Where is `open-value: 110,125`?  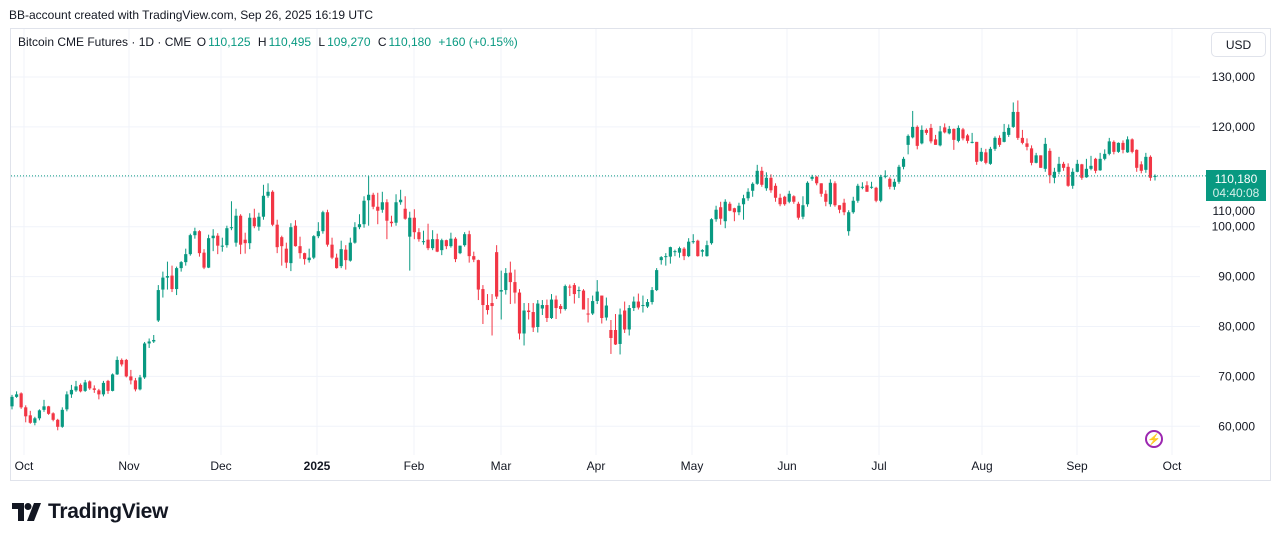 open-value: 110,125 is located at coordinates (229, 42).